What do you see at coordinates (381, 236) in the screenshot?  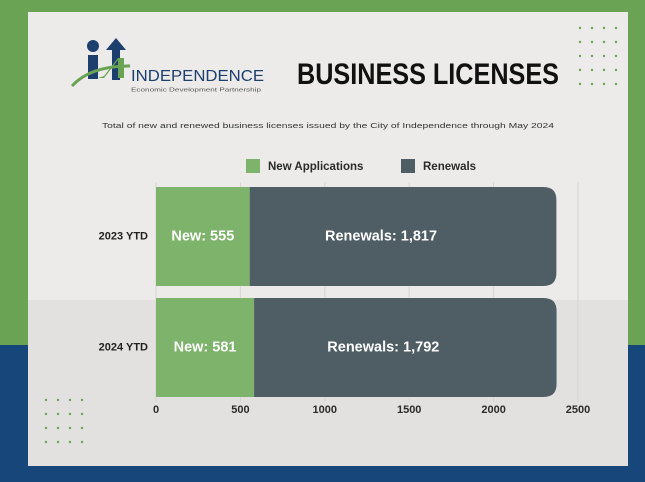 I see `data-label: Renewals: 1,817` at bounding box center [381, 236].